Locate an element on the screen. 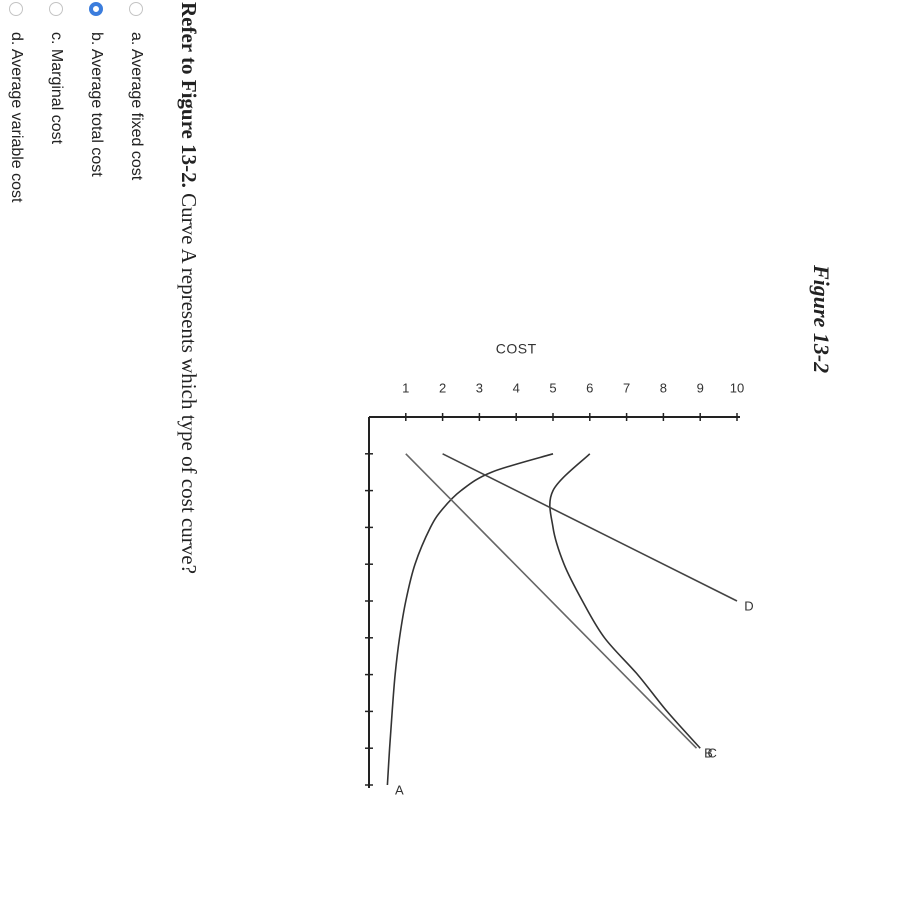 Image resolution: width=924 pixels, height=910 pixels. curve-label-a: A is located at coordinates (399, 789).